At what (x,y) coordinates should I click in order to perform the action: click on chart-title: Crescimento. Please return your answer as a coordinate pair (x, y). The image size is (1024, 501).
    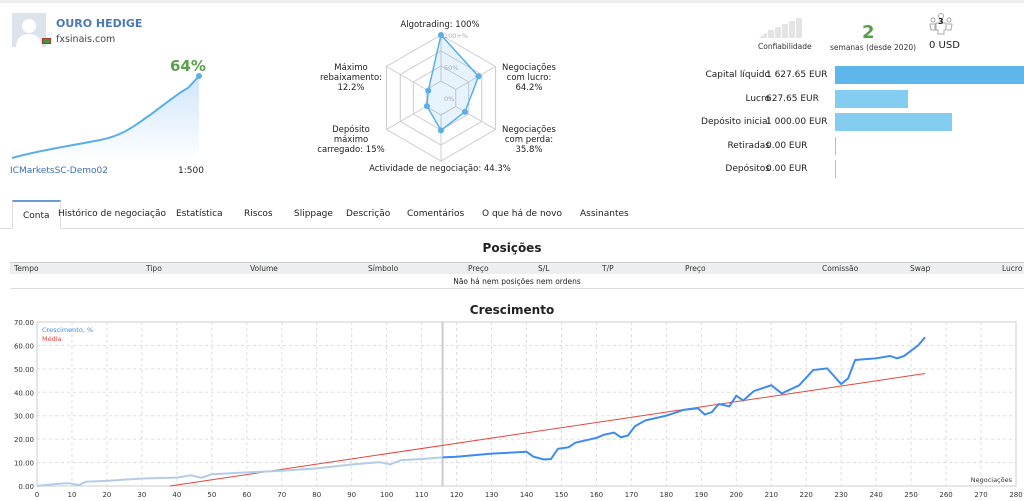
    Looking at the image, I should click on (512, 310).